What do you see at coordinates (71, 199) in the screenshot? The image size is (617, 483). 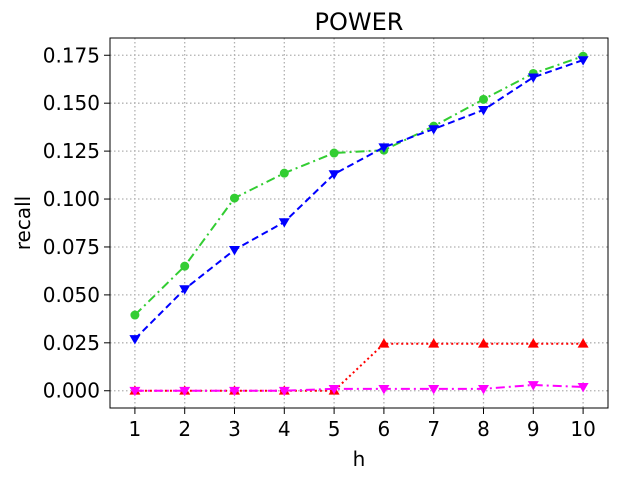 I see `y-tick-label: 0.100` at bounding box center [71, 199].